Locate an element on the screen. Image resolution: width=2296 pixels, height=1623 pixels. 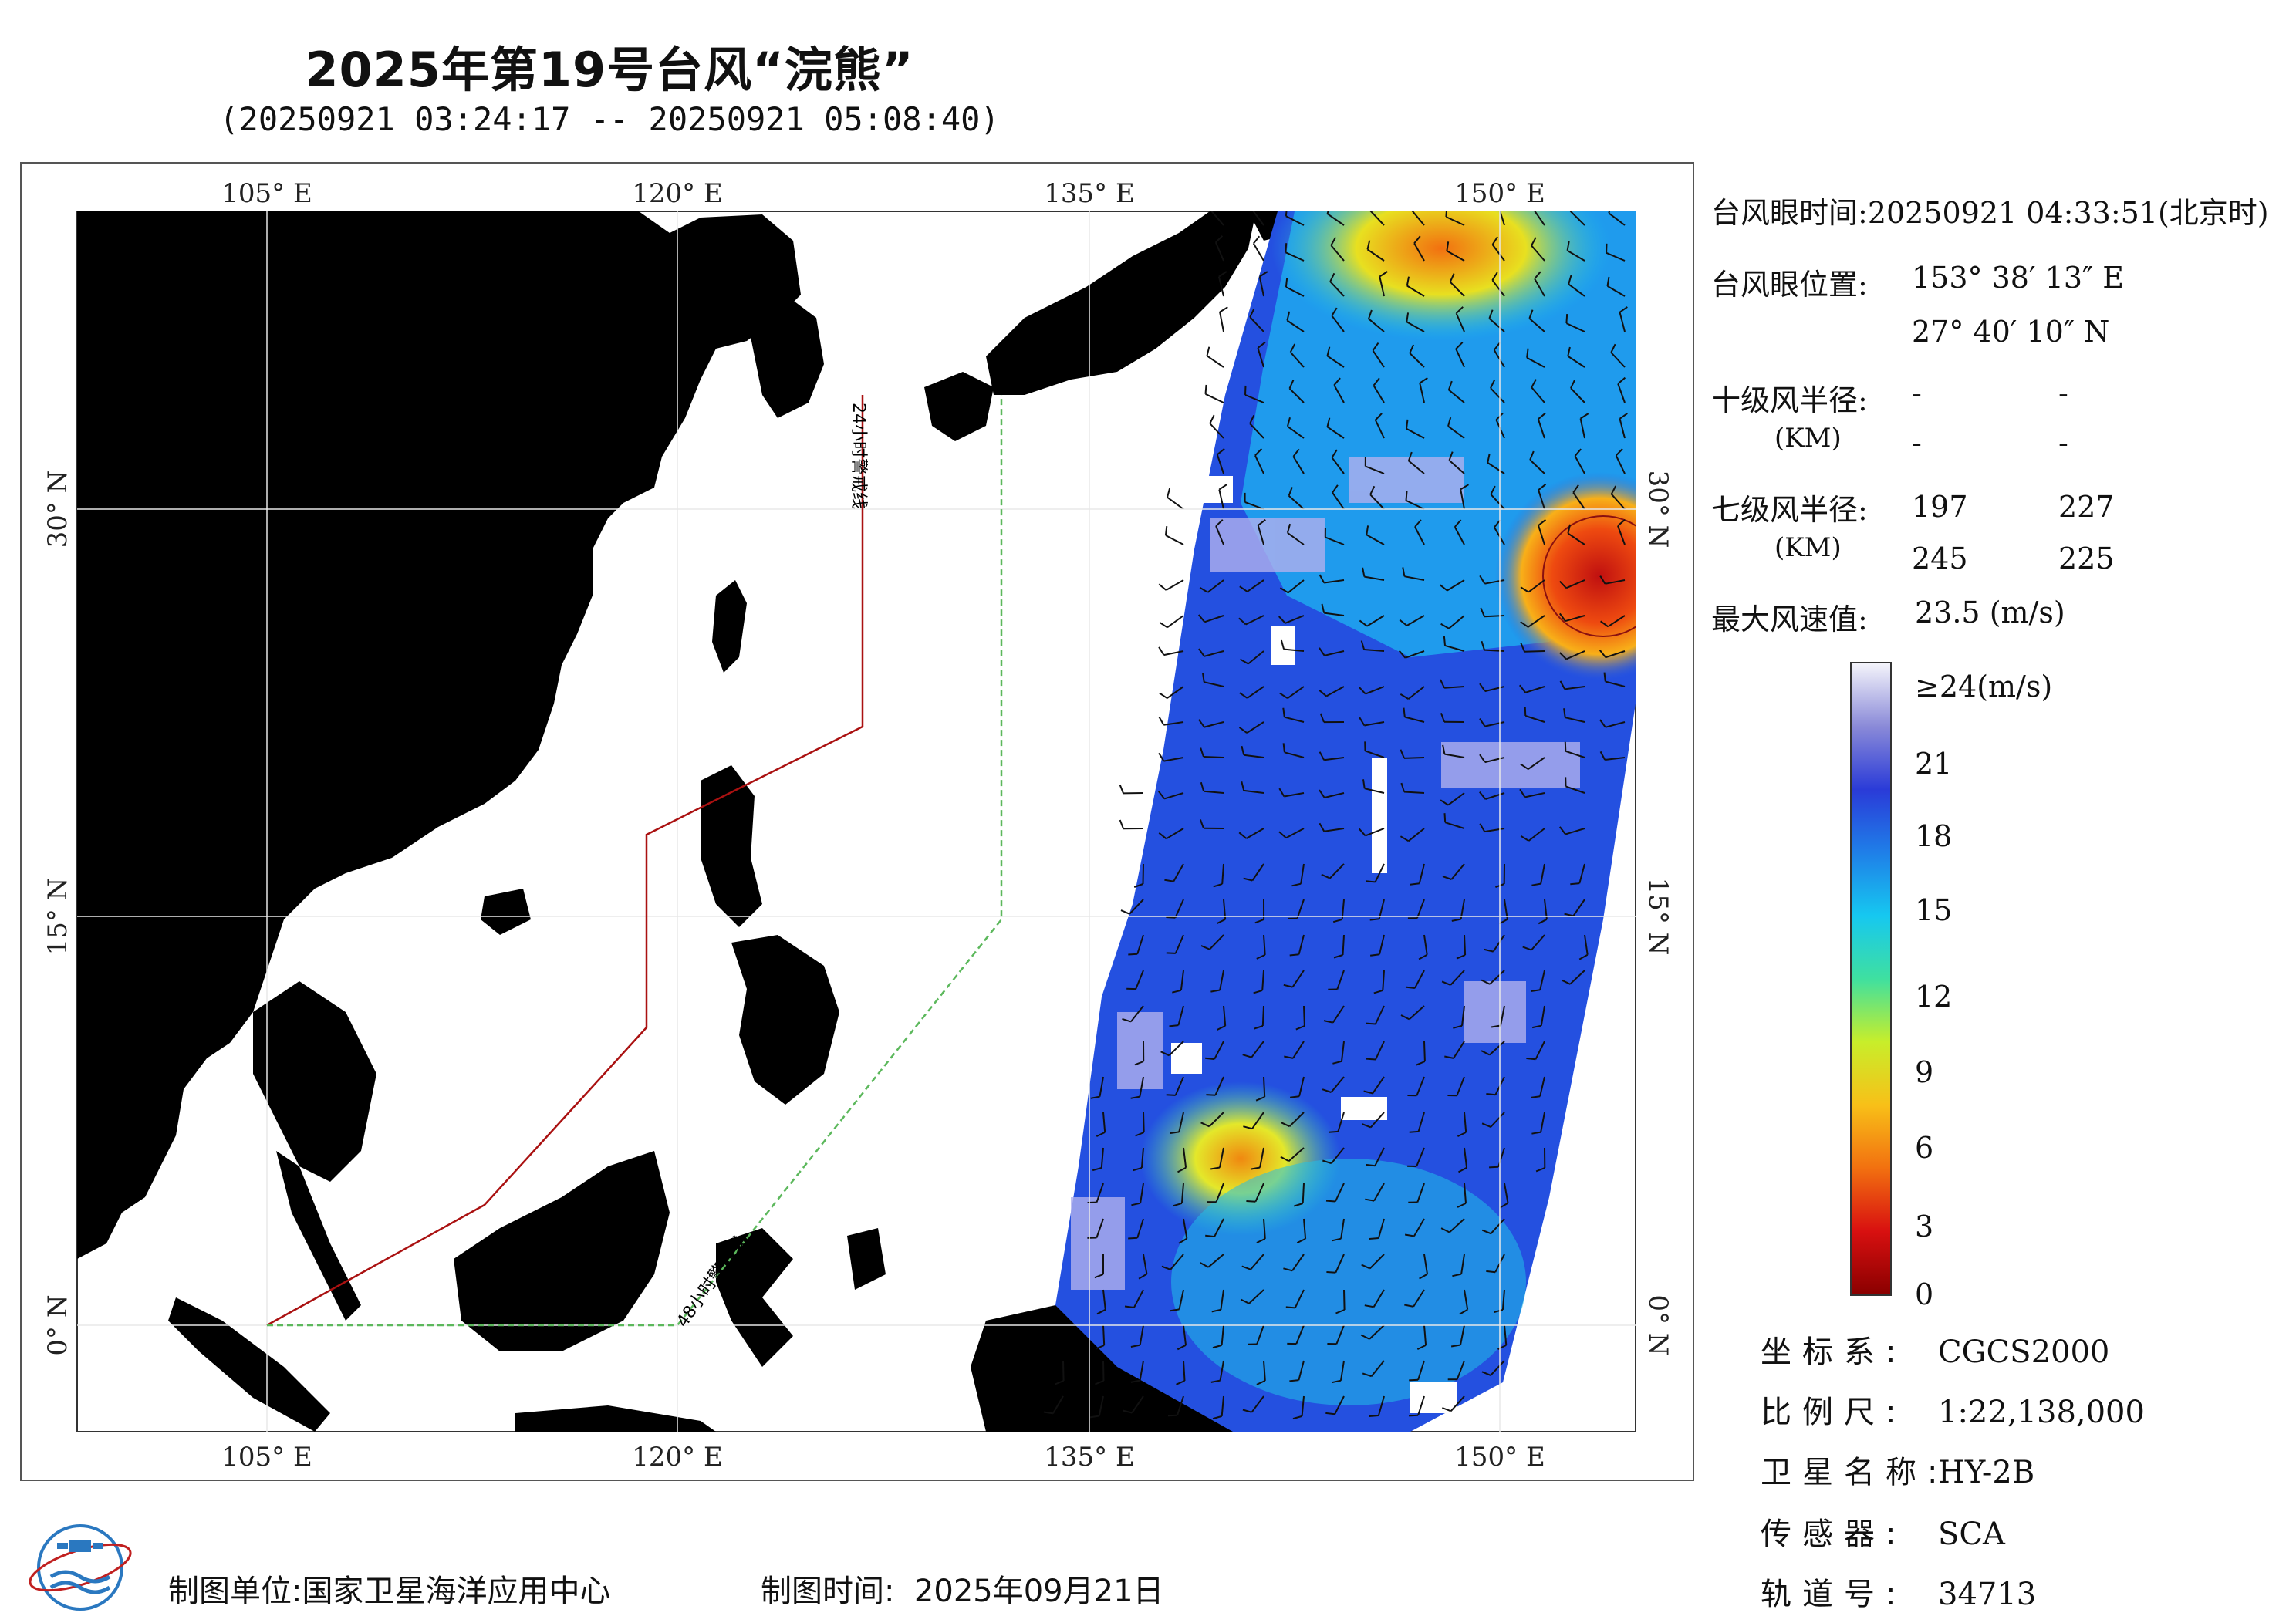
r7-value-4: 225 is located at coordinates (2086, 558).